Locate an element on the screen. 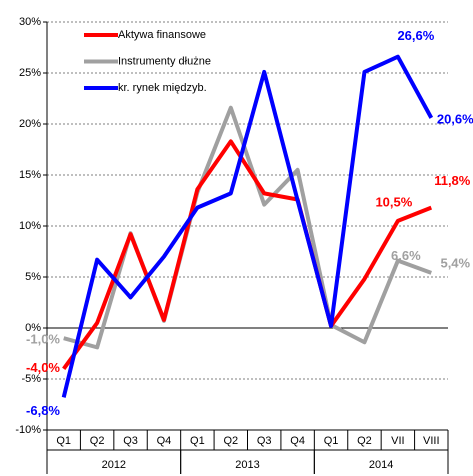 The image size is (473, 476). data-label: -6,8% is located at coordinates (43, 410).